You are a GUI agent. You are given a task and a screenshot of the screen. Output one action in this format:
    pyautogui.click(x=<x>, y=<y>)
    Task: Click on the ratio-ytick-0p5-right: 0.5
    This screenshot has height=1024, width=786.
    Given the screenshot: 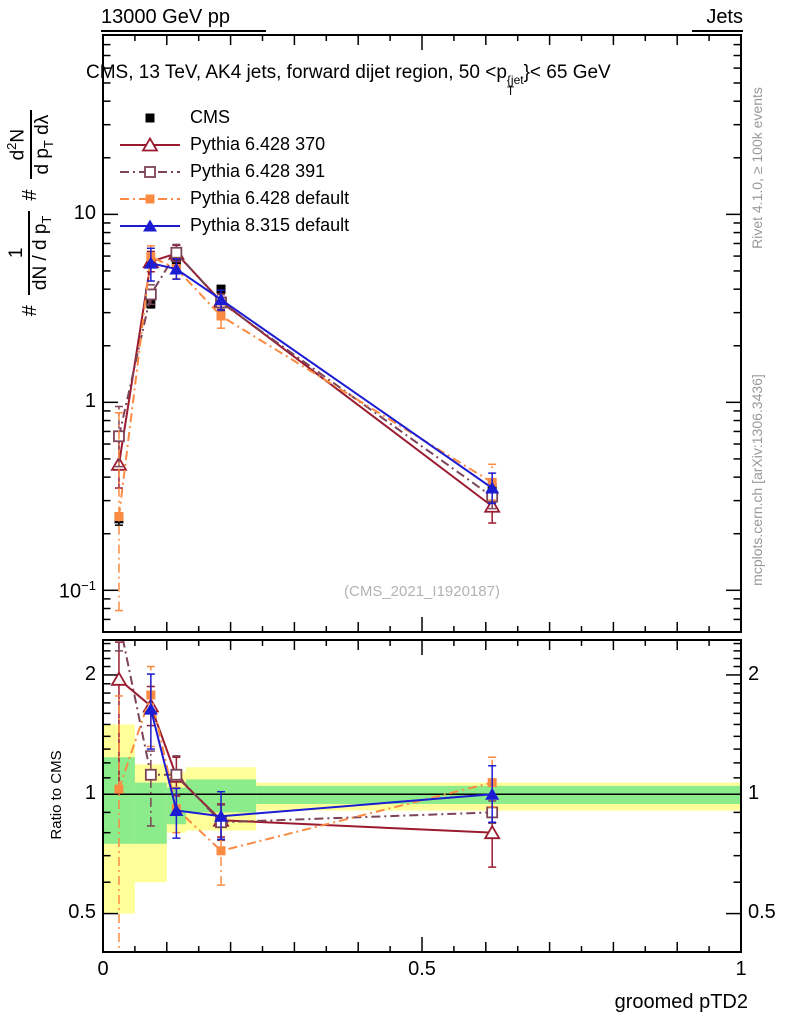 What is the action you would take?
    pyautogui.click(x=762, y=912)
    